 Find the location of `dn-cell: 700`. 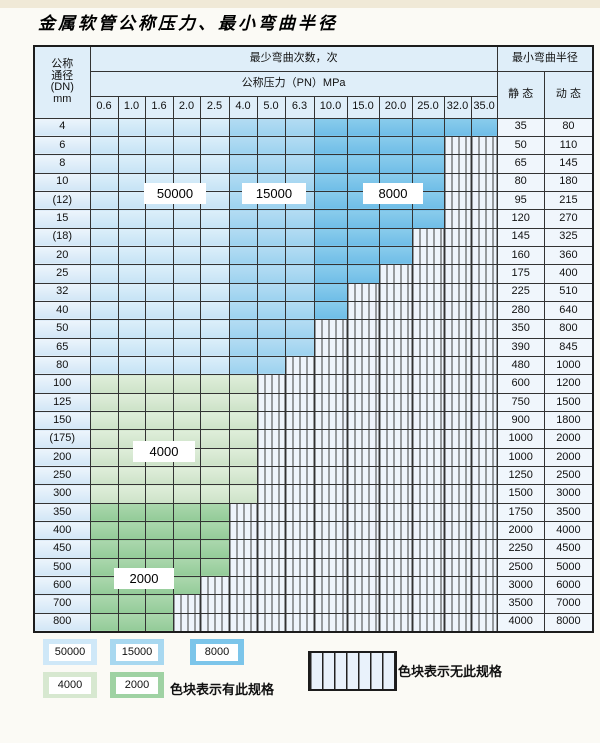

dn-cell: 700 is located at coordinates (62, 604).